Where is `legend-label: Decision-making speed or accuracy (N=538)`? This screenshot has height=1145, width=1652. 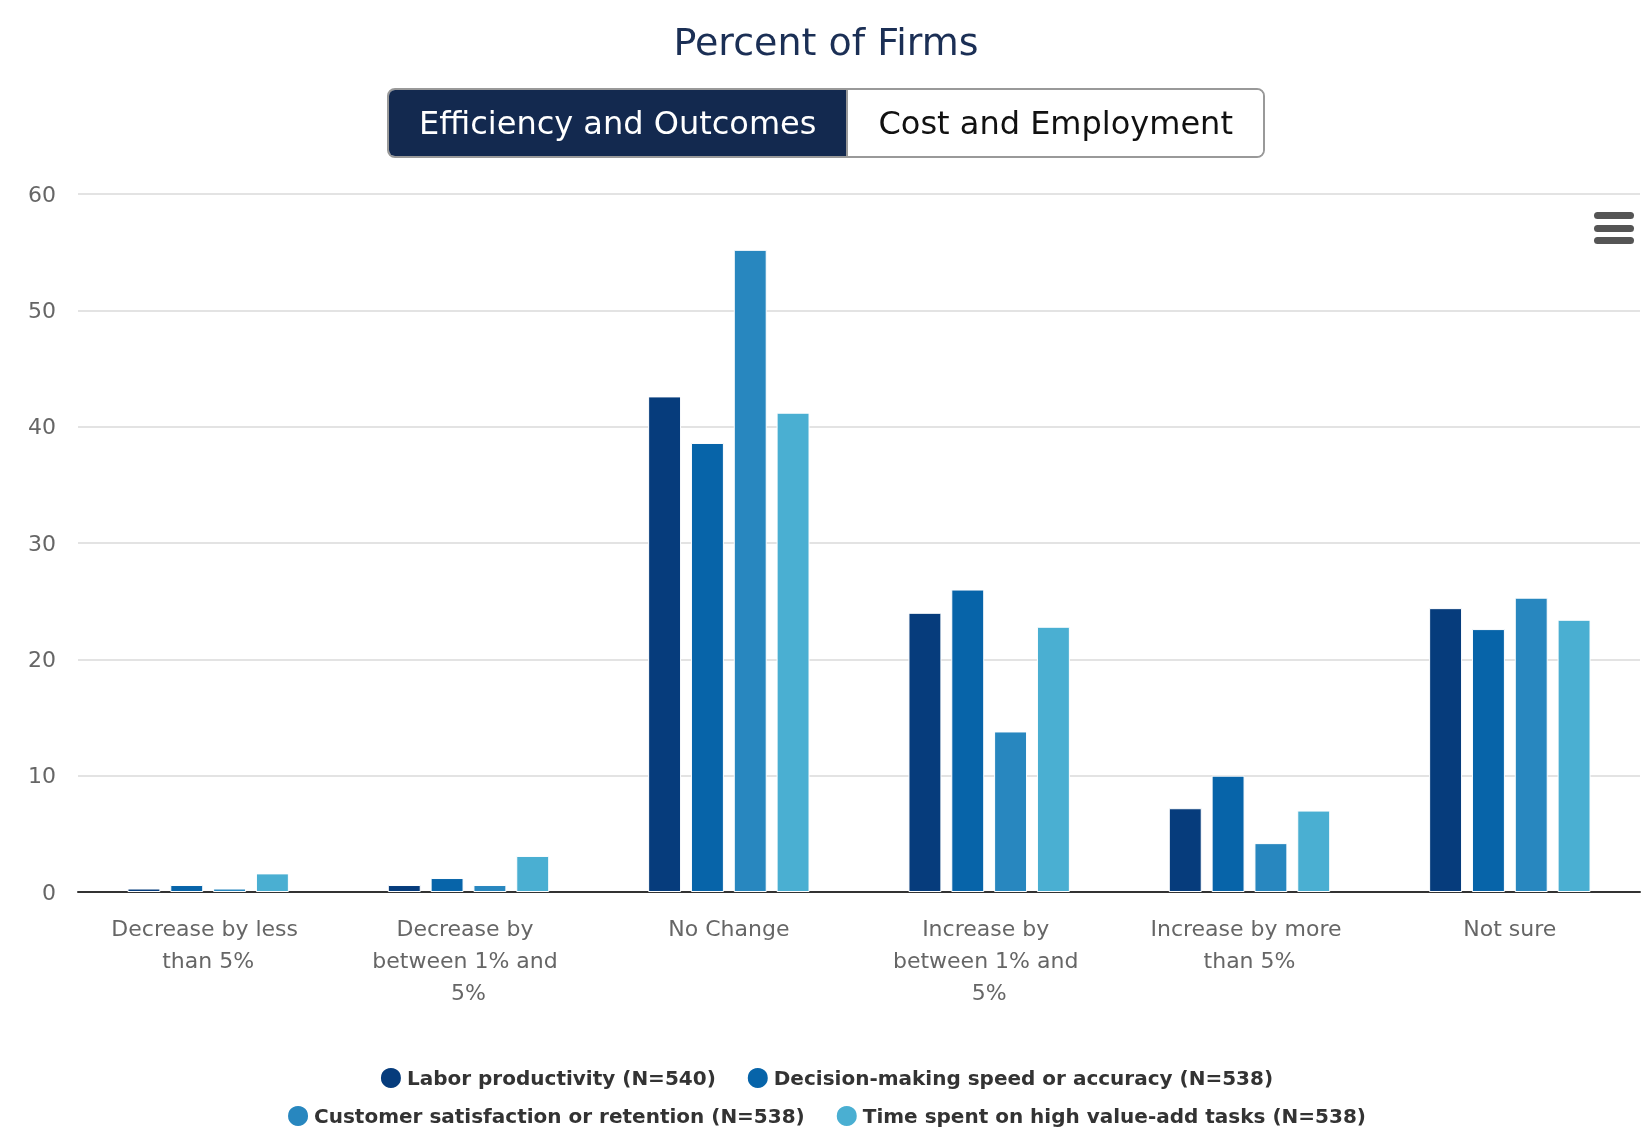 legend-label: Decision-making speed or accuracy (N=538) is located at coordinates (1023, 1078).